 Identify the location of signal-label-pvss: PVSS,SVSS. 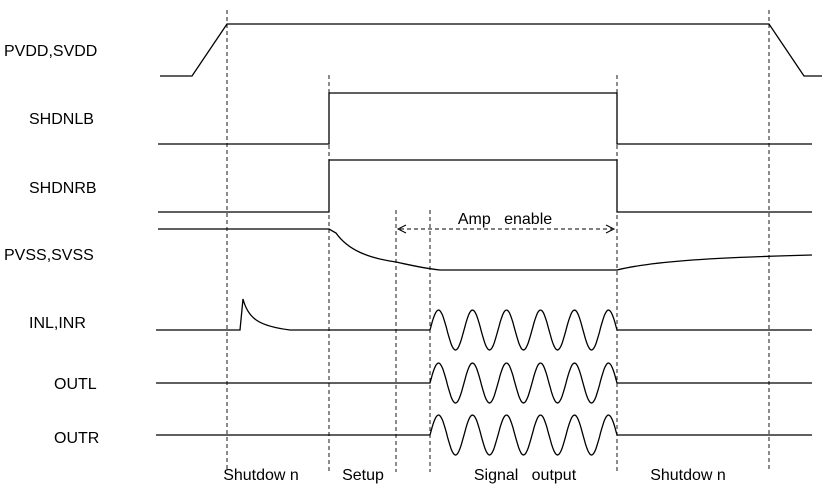
(49, 255).